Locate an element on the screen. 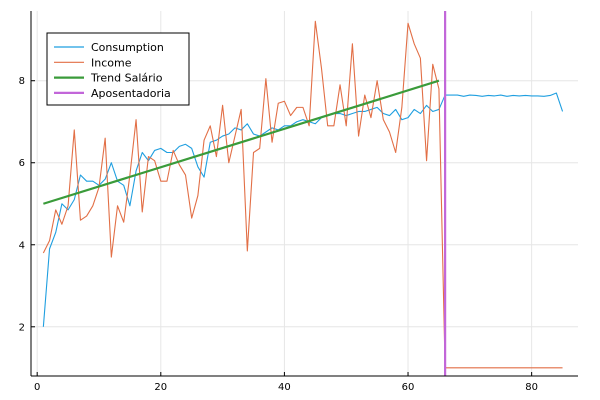 This screenshot has width=600, height=400. x-tick-label: 80 is located at coordinates (531, 387).